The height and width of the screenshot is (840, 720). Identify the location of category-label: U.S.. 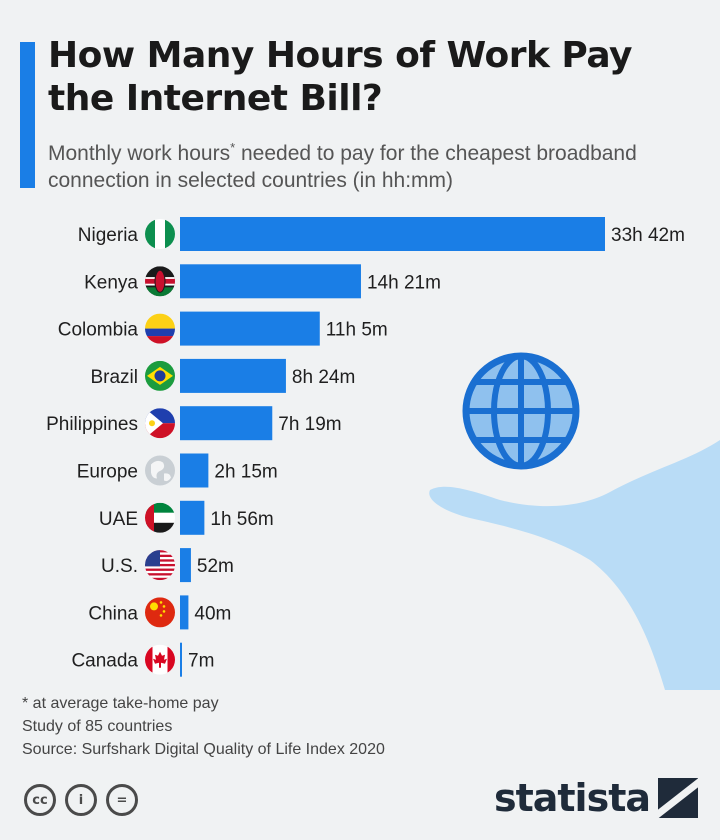
(119, 566).